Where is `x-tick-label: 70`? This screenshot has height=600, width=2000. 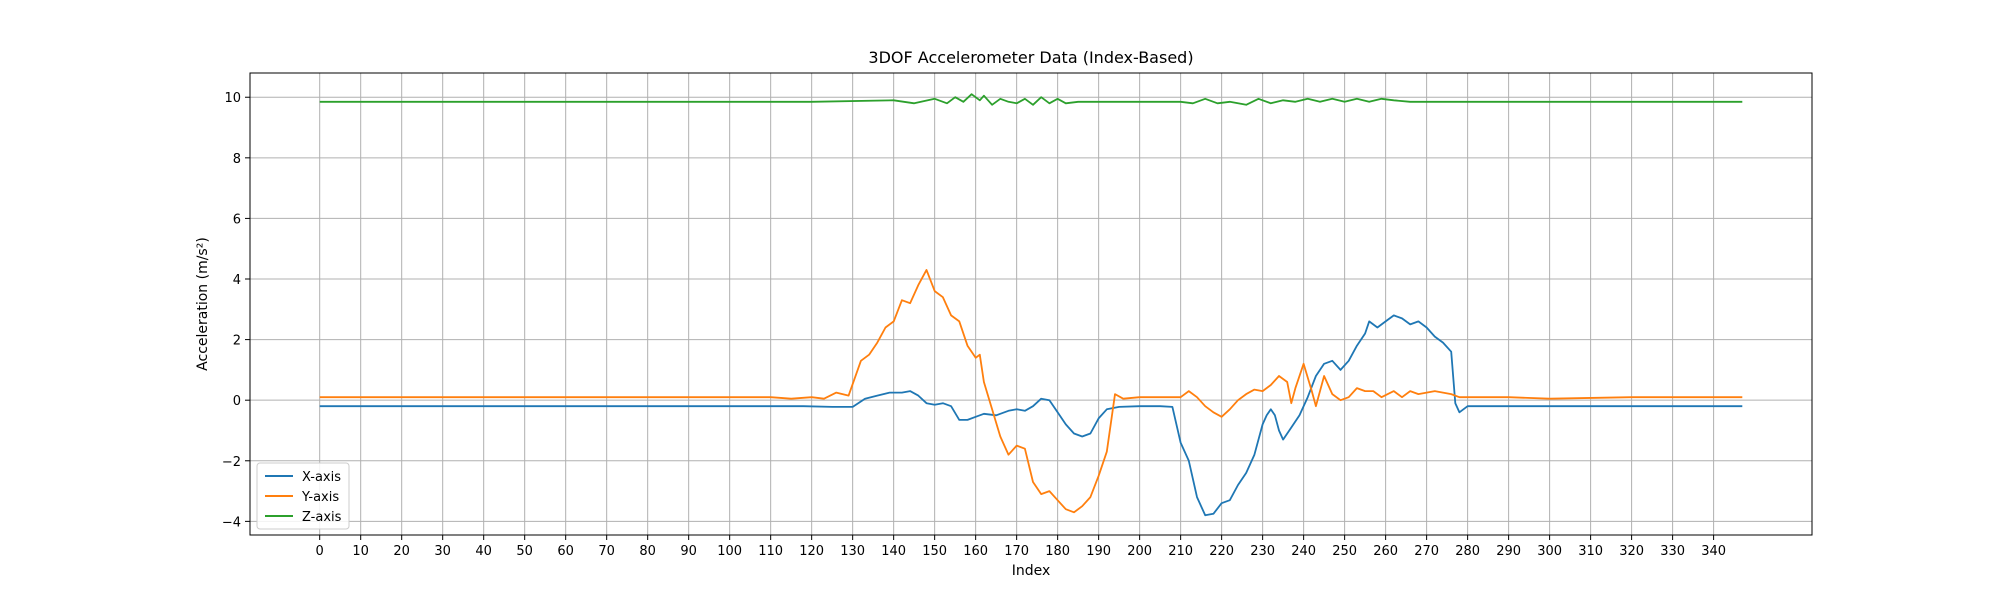
x-tick-label: 70 is located at coordinates (606, 551).